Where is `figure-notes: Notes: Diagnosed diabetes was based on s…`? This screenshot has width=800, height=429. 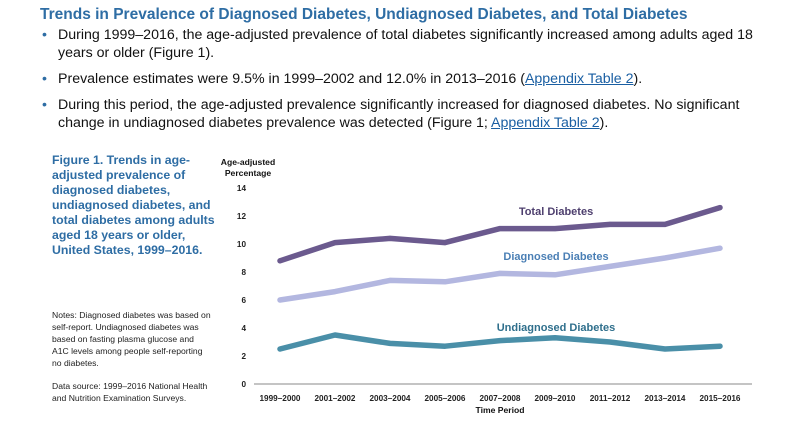 figure-notes: Notes: Diagnosed diabetes was based on s… is located at coordinates (131, 339).